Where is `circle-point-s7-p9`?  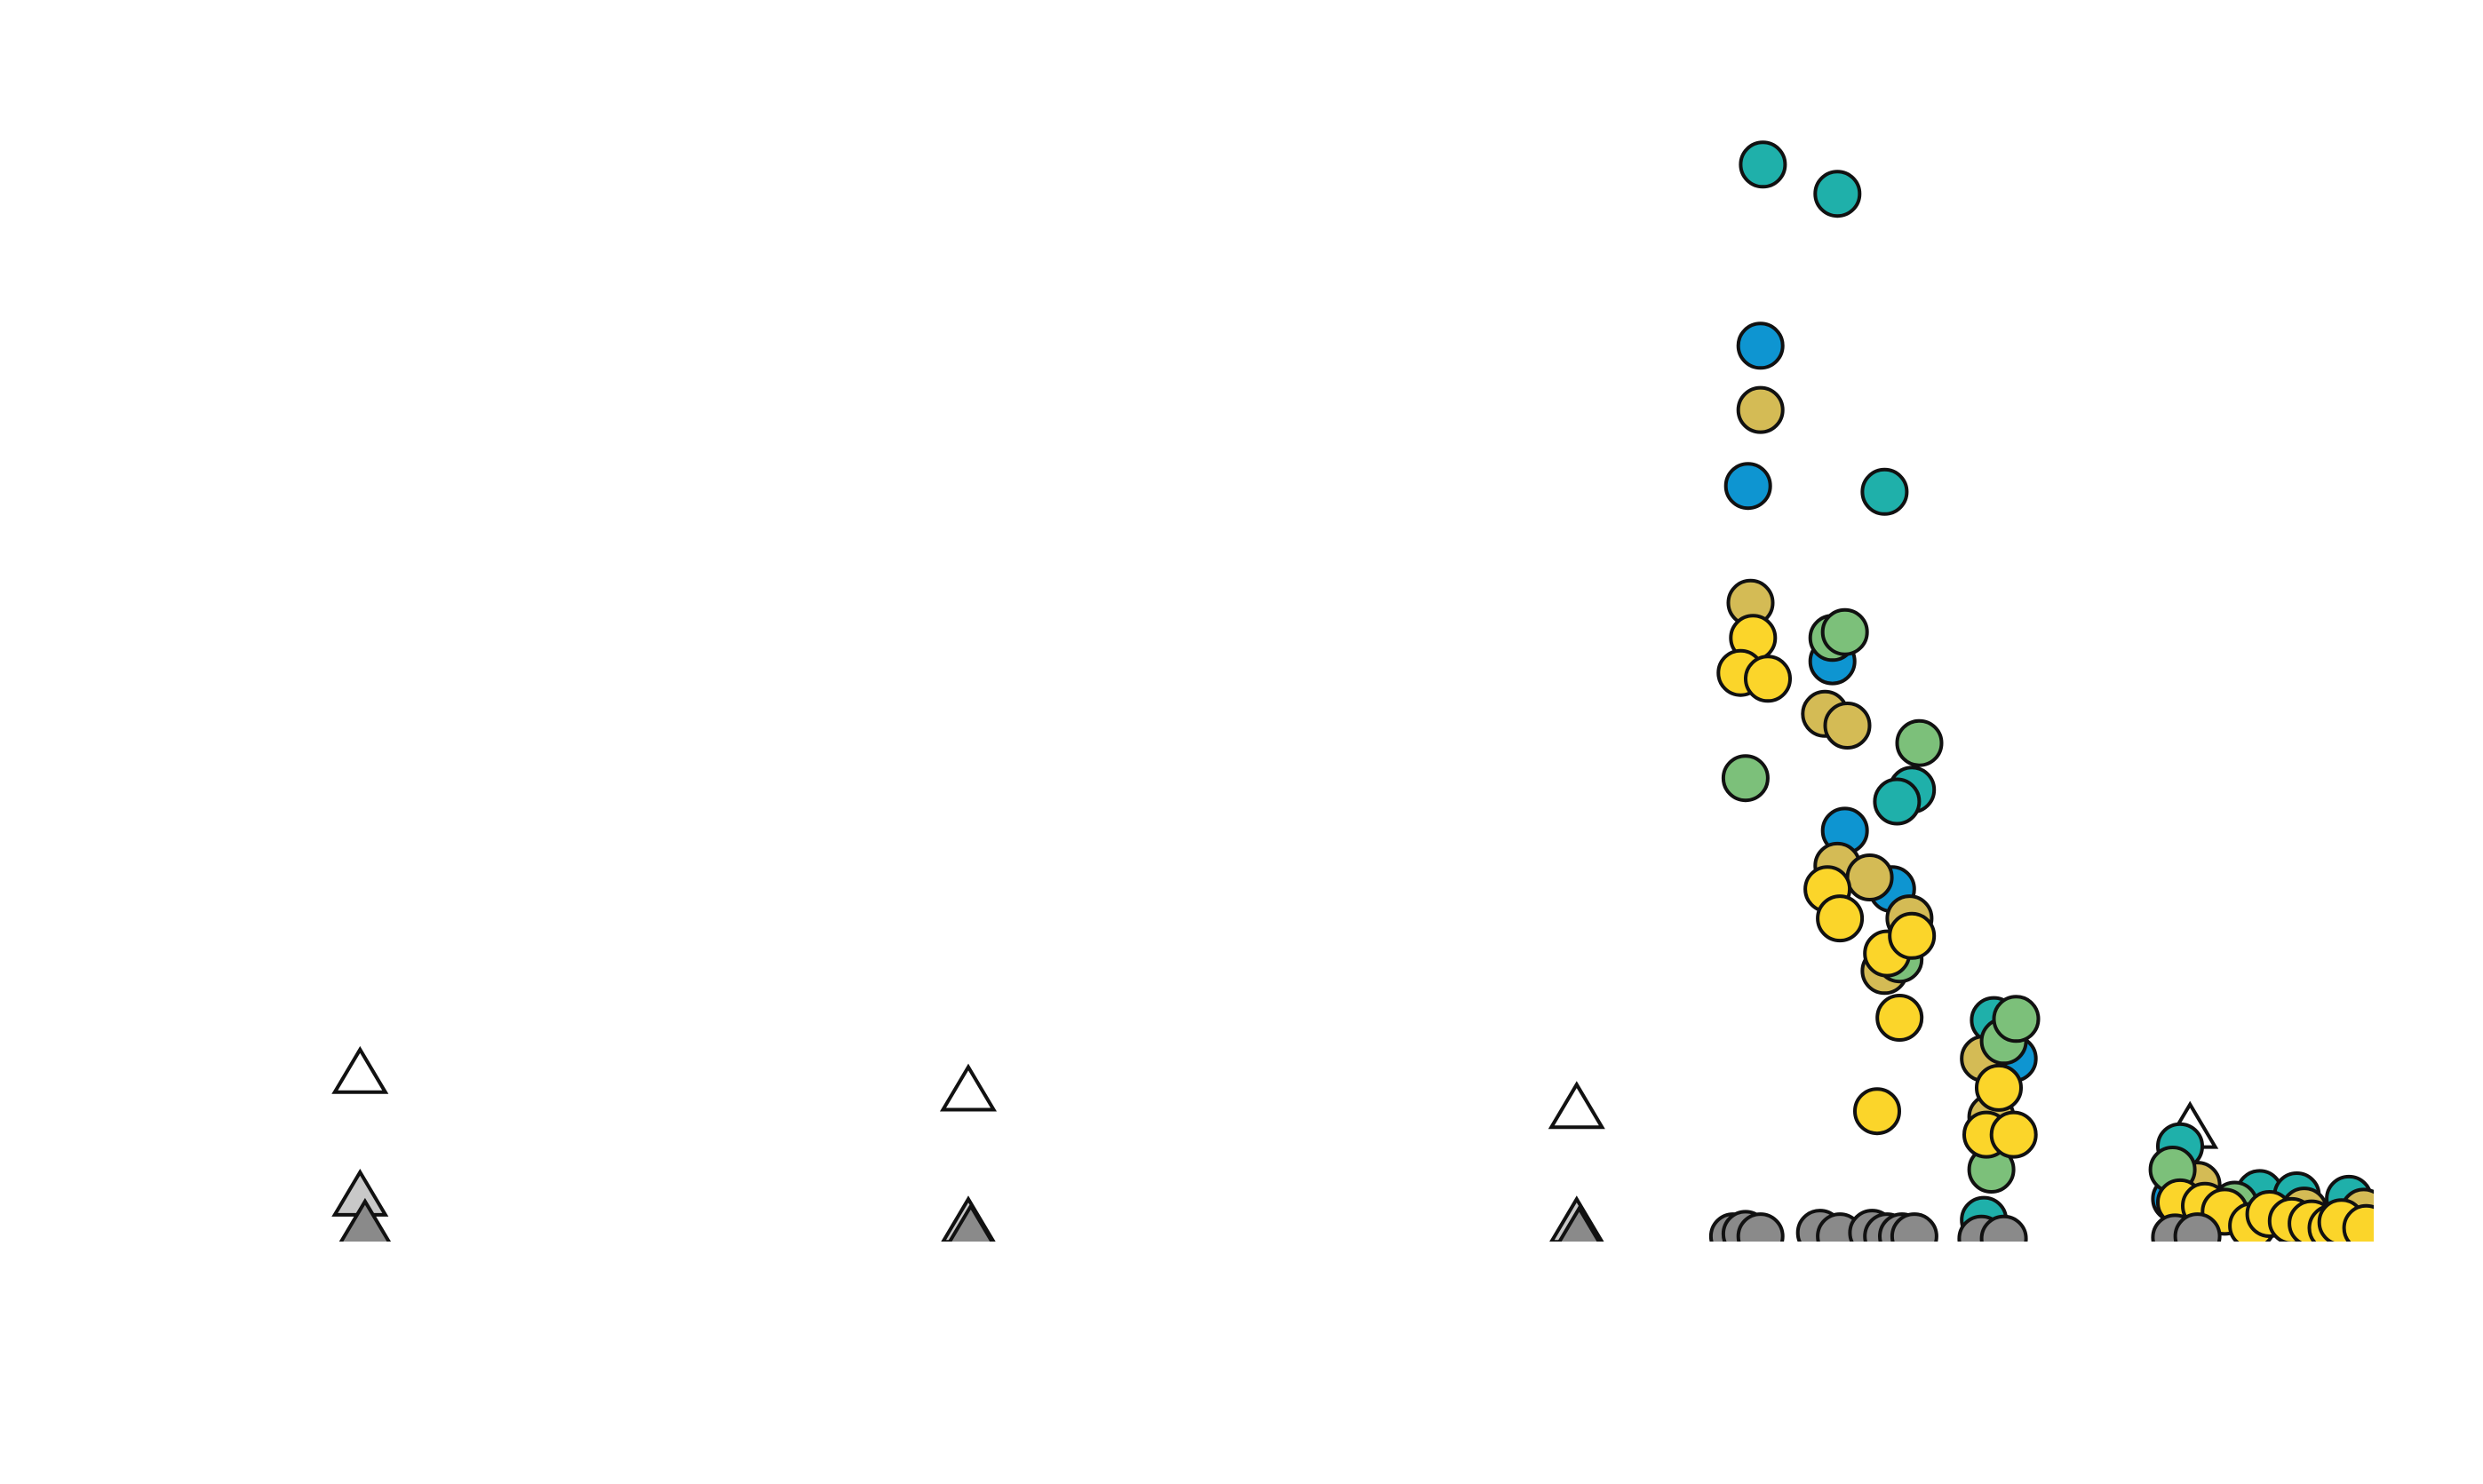 circle-point-s7-p9 is located at coordinates (1999, 1087).